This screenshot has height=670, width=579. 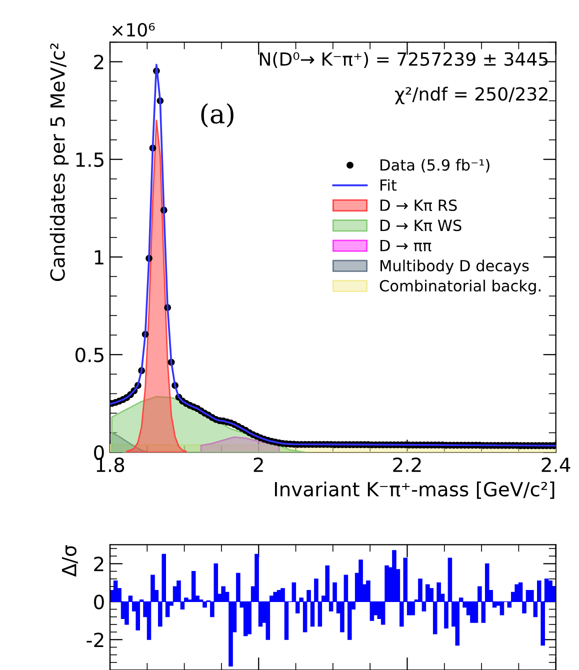 What do you see at coordinates (99, 602) in the screenshot?
I see `y-tick-label: 0` at bounding box center [99, 602].